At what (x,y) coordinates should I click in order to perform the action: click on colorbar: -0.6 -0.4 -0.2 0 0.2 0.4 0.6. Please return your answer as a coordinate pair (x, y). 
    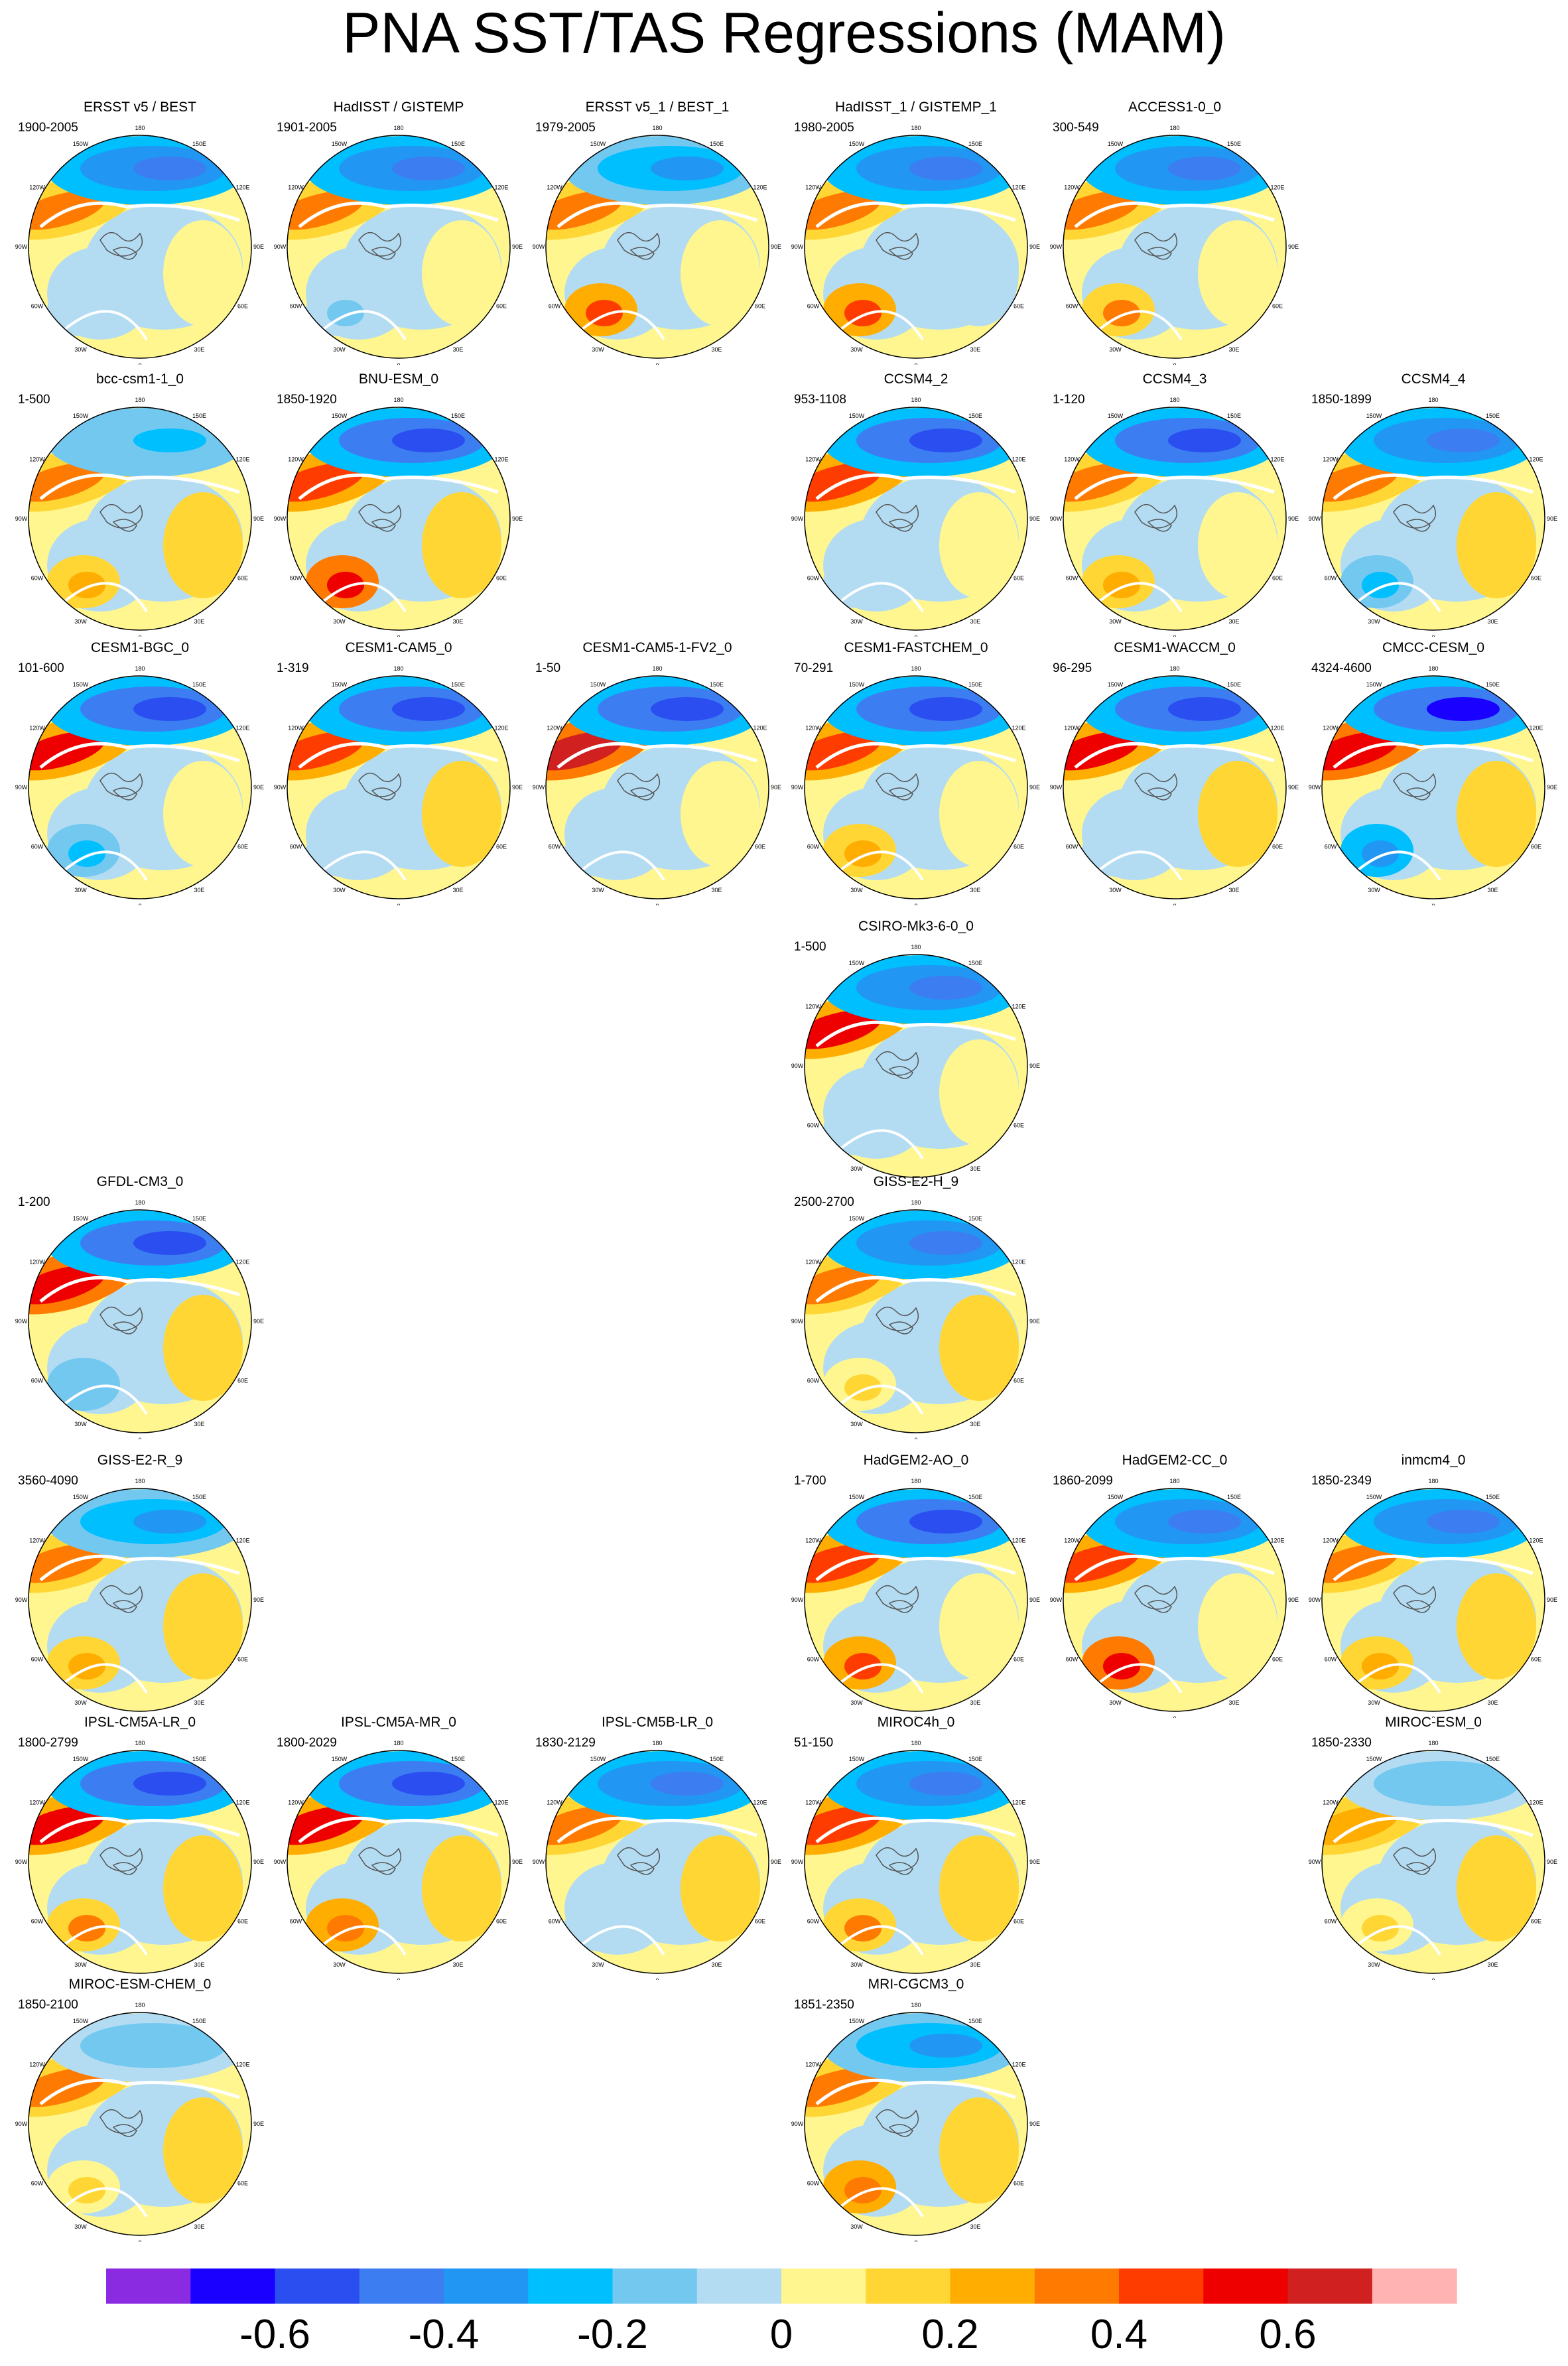
    Looking at the image, I should click on (781, 2312).